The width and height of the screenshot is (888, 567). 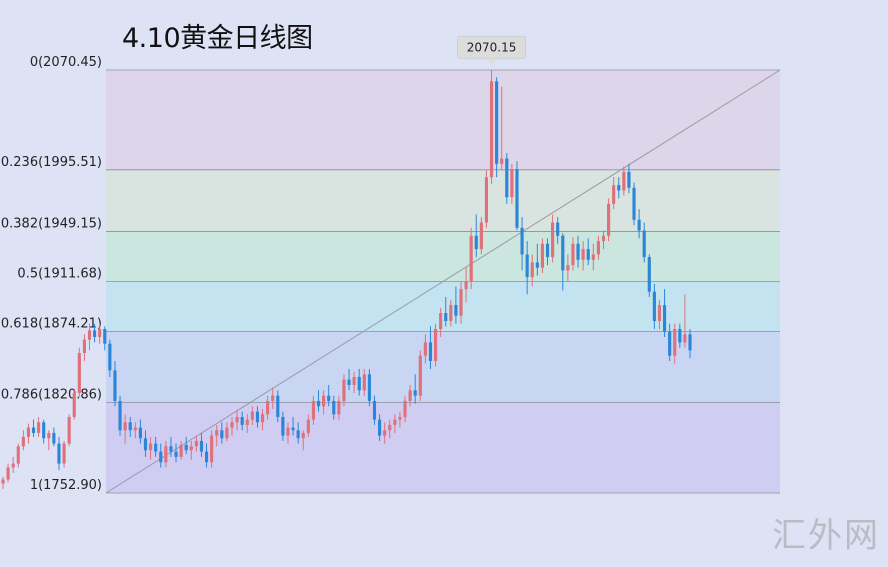 I want to click on fib-level-label-1: 0.236(1995.51), so click(x=51, y=162).